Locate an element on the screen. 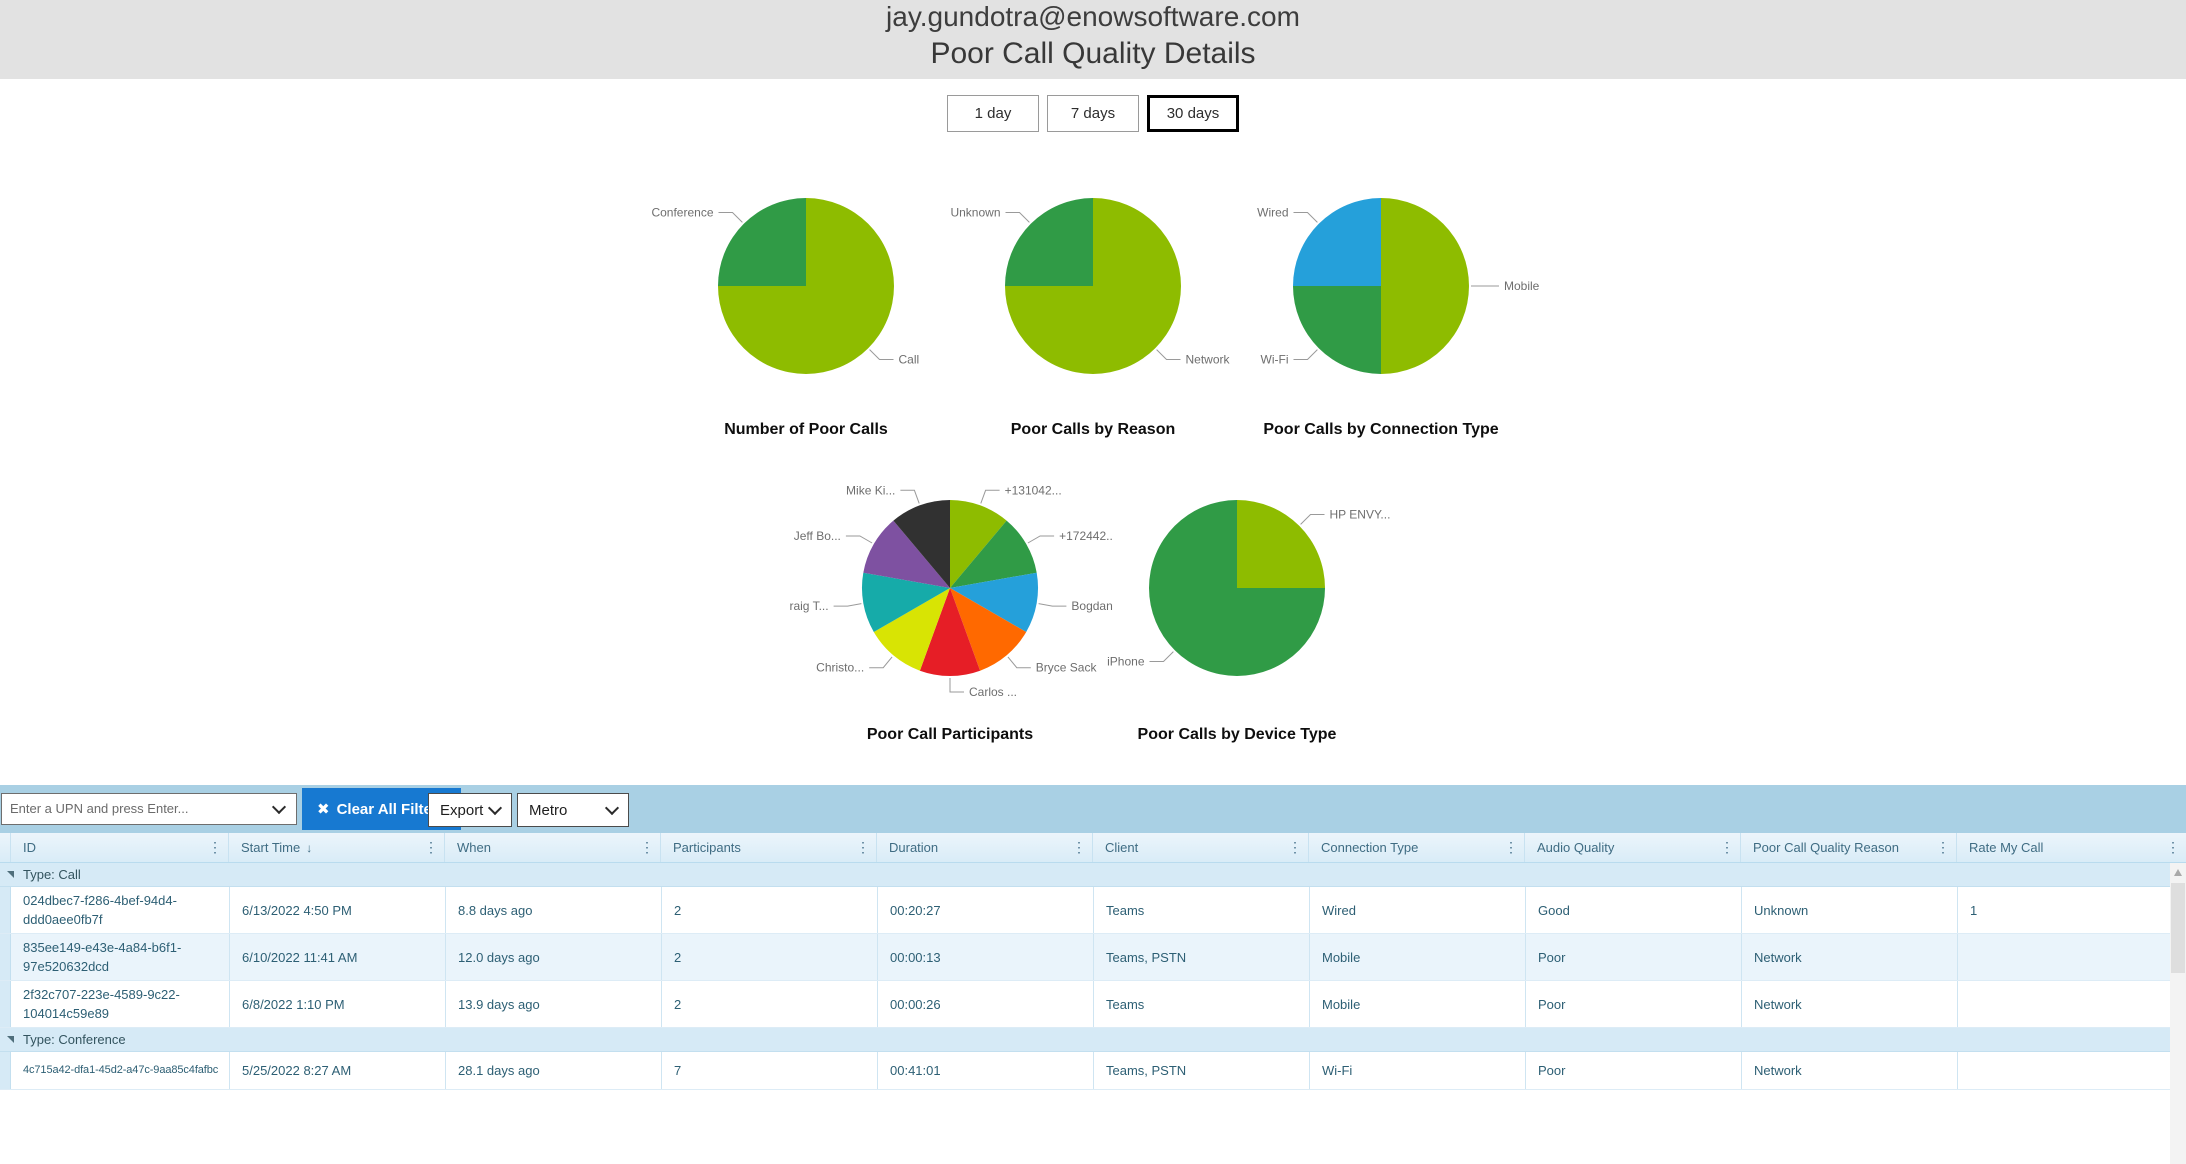  scroll-up-arrow-icon is located at coordinates (2178, 872).